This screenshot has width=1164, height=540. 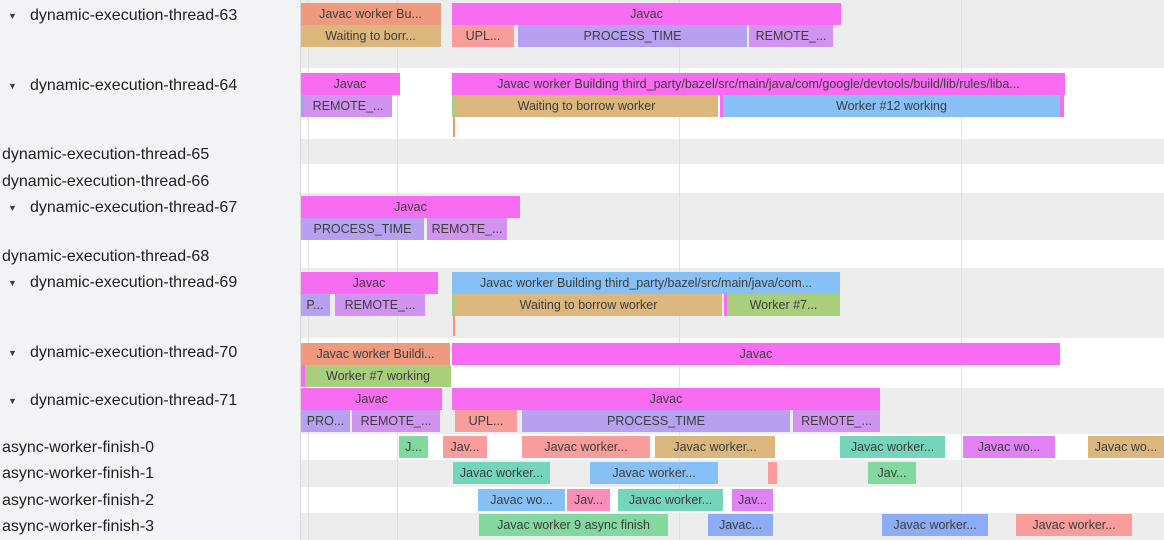 I want to click on sidebar-track-dynamic-execution-thread-64: ▼ dynamic-execution-thread-64, so click(x=150, y=86).